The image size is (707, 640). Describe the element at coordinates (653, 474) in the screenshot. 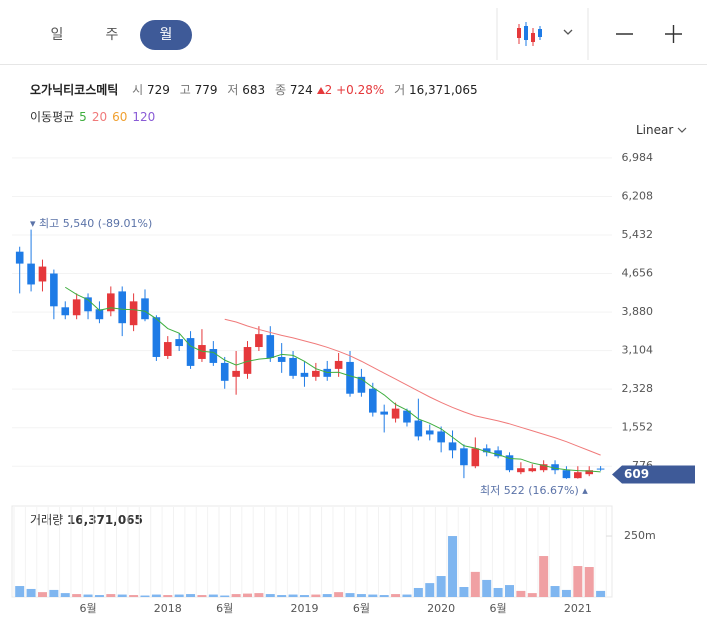

I see `last-price-tag` at that location.